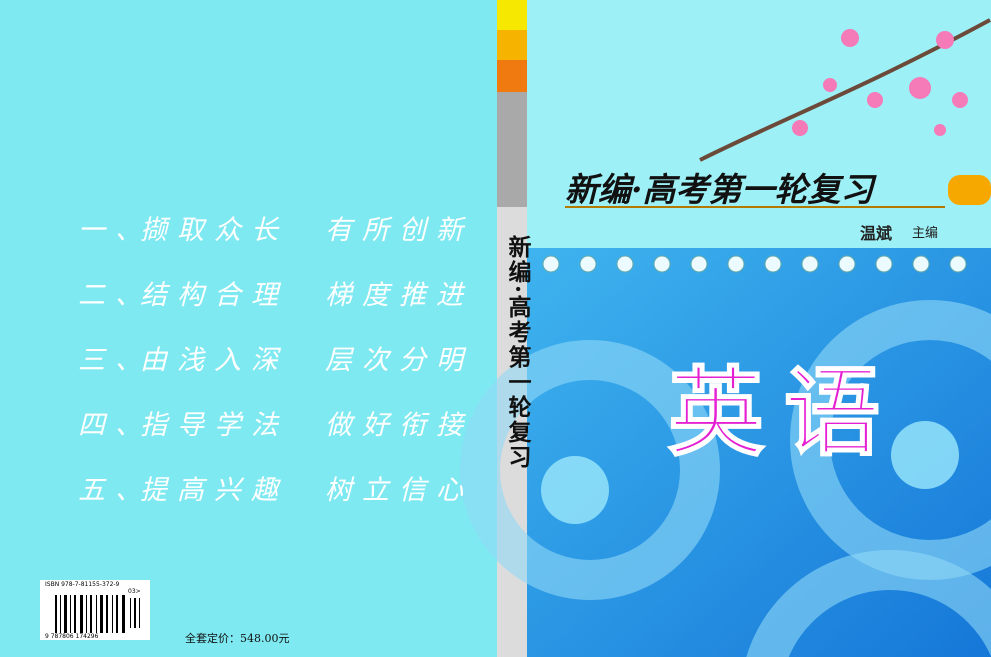  Describe the element at coordinates (719, 189) in the screenshot. I see `series-title: 新编·高考第一轮复习` at that location.